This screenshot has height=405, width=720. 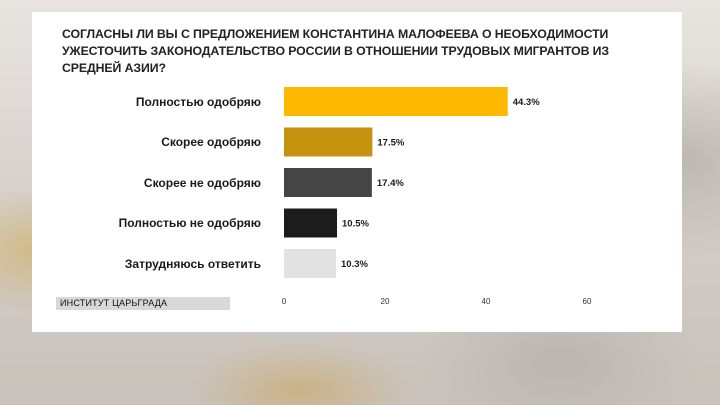 I want to click on value-label: 17.5%, so click(x=390, y=143).